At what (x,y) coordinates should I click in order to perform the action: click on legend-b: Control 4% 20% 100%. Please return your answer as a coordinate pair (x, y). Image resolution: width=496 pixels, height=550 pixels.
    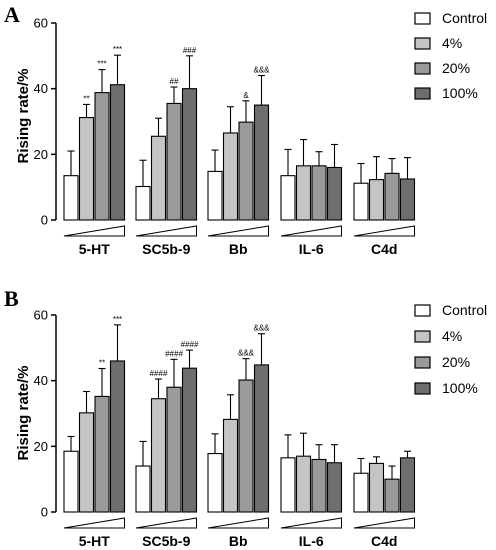
    Looking at the image, I should click on (450, 349).